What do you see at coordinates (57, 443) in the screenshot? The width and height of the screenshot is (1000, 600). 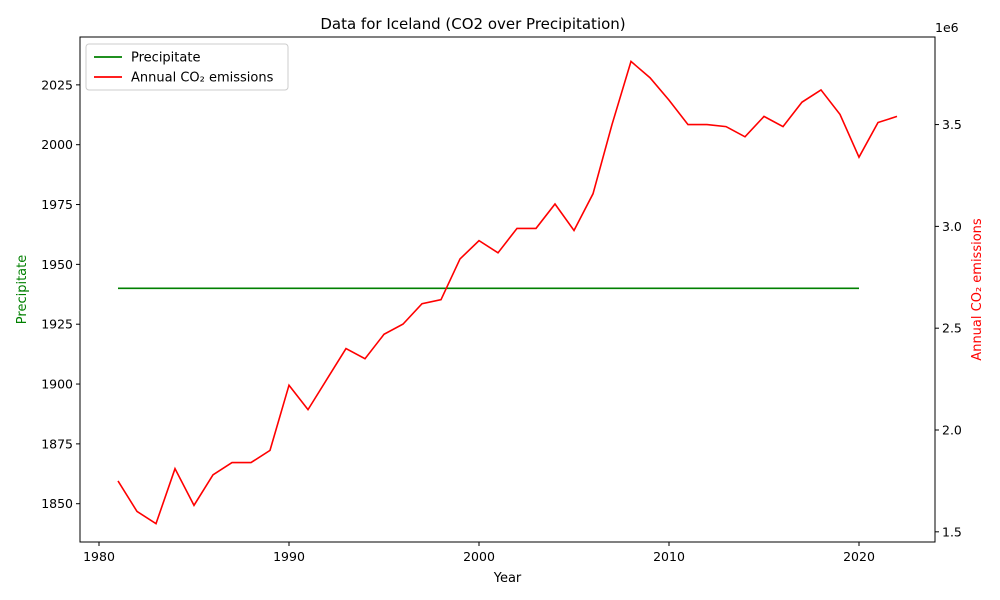 I see `left-y-tick-label: 1875` at bounding box center [57, 443].